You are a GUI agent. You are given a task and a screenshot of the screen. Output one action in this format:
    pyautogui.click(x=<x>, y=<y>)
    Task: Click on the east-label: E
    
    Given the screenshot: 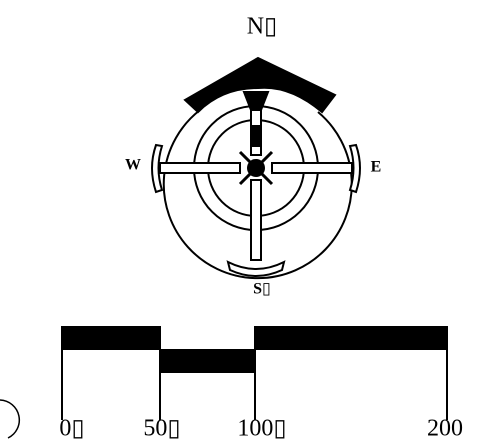 What is the action you would take?
    pyautogui.click(x=376, y=167)
    